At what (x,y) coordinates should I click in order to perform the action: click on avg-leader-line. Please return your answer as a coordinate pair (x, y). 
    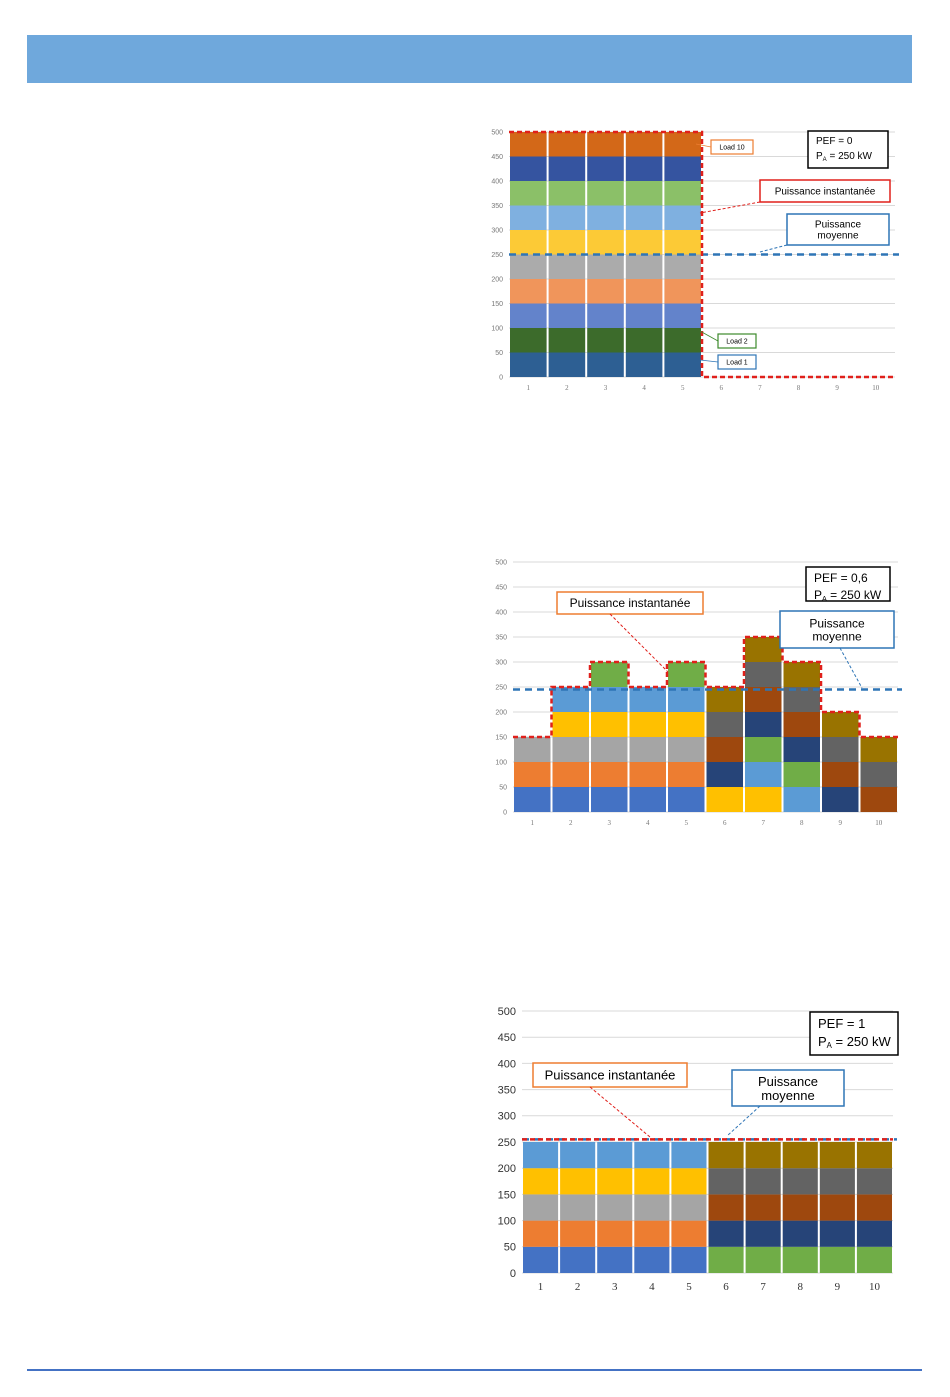
    Looking at the image, I should click on (851, 668).